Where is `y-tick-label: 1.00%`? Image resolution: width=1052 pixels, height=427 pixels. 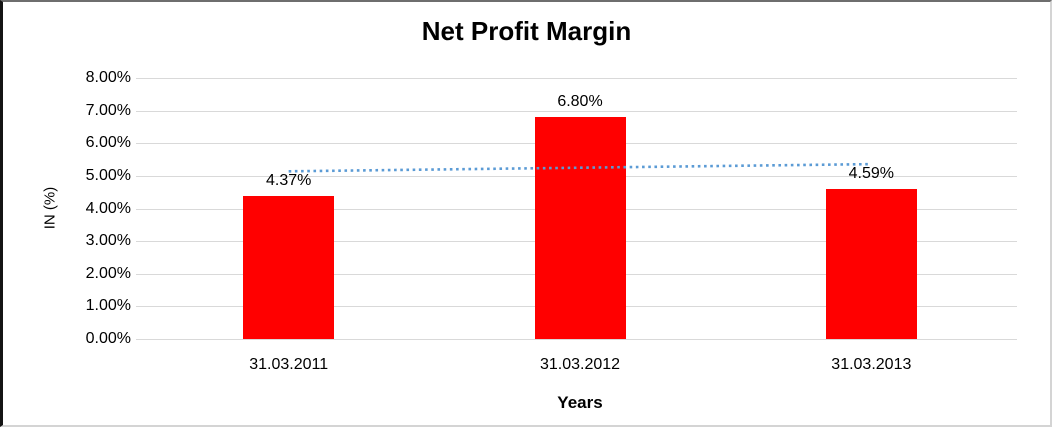 y-tick-label: 1.00% is located at coordinates (108, 306).